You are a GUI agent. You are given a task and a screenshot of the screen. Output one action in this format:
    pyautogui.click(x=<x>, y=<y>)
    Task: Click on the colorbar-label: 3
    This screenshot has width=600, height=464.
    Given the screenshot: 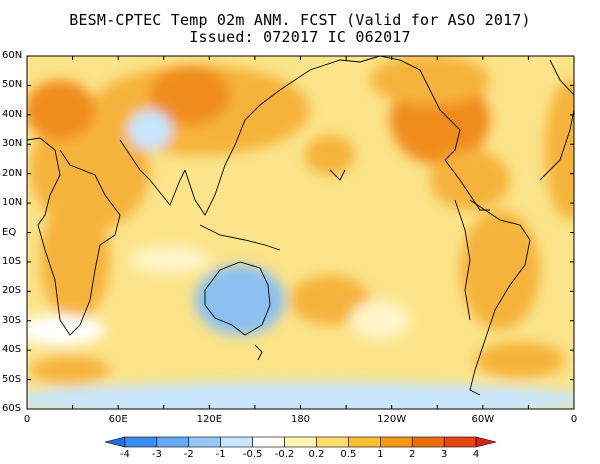 What is the action you would take?
    pyautogui.click(x=444, y=454)
    